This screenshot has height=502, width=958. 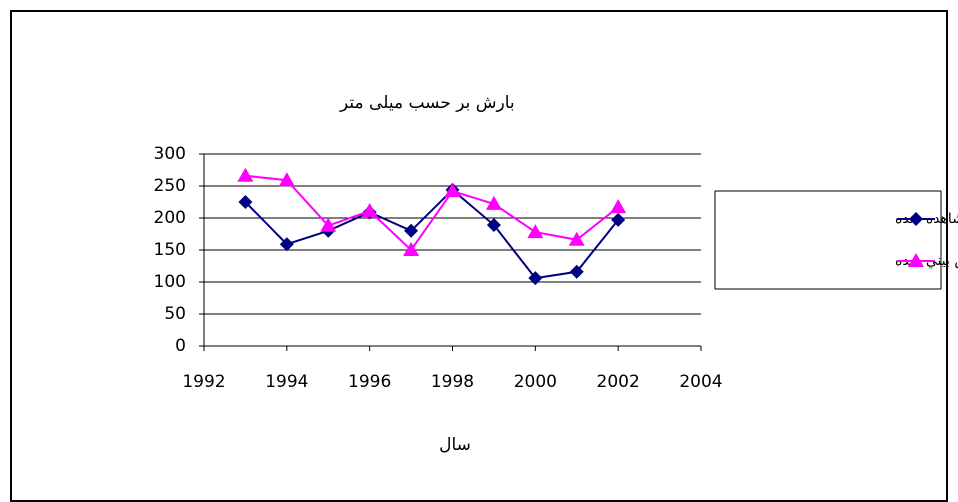 I want to click on x-tick-label: 2004, so click(x=700, y=382).